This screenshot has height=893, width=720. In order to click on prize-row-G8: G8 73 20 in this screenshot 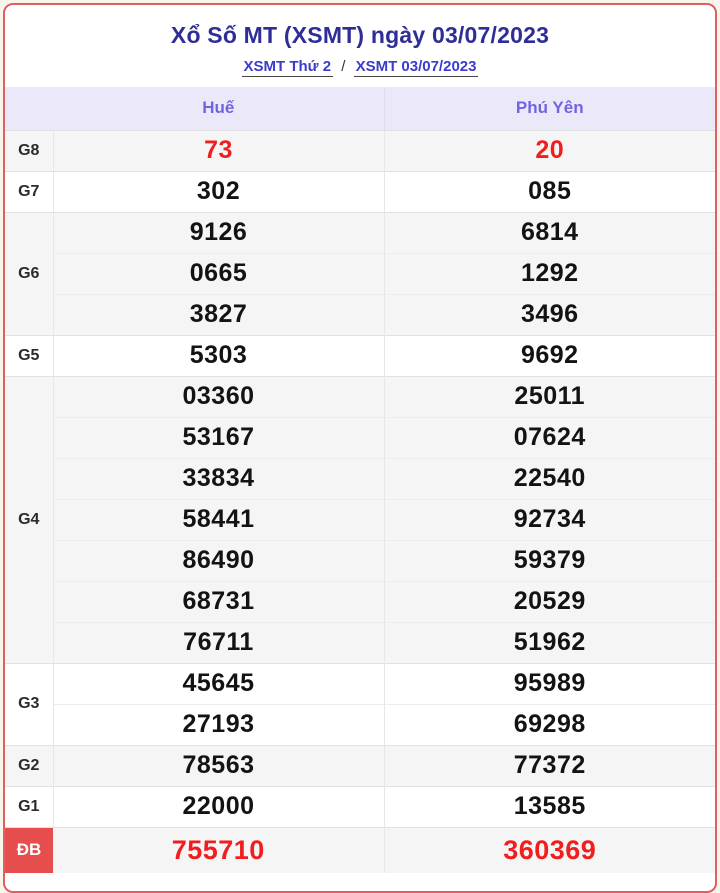, I will do `click(360, 150)`.